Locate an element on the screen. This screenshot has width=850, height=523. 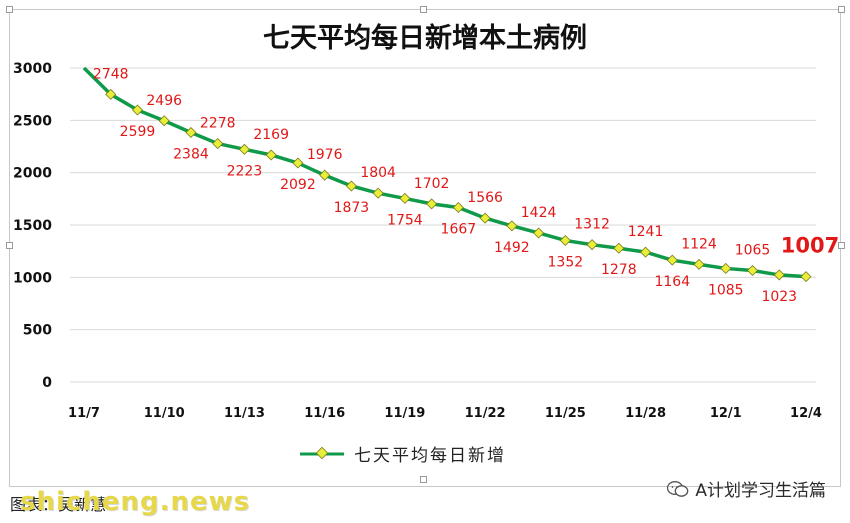
data-label: 1241 is located at coordinates (646, 232).